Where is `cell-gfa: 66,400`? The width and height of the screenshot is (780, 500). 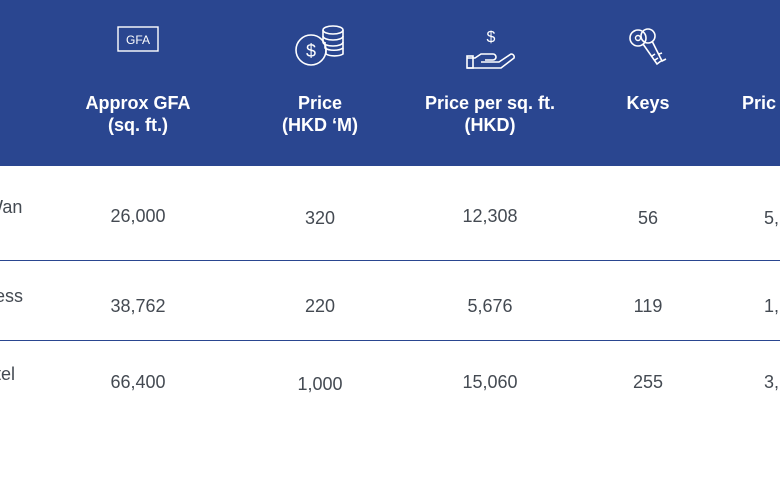
cell-gfa: 66,400 is located at coordinates (138, 382).